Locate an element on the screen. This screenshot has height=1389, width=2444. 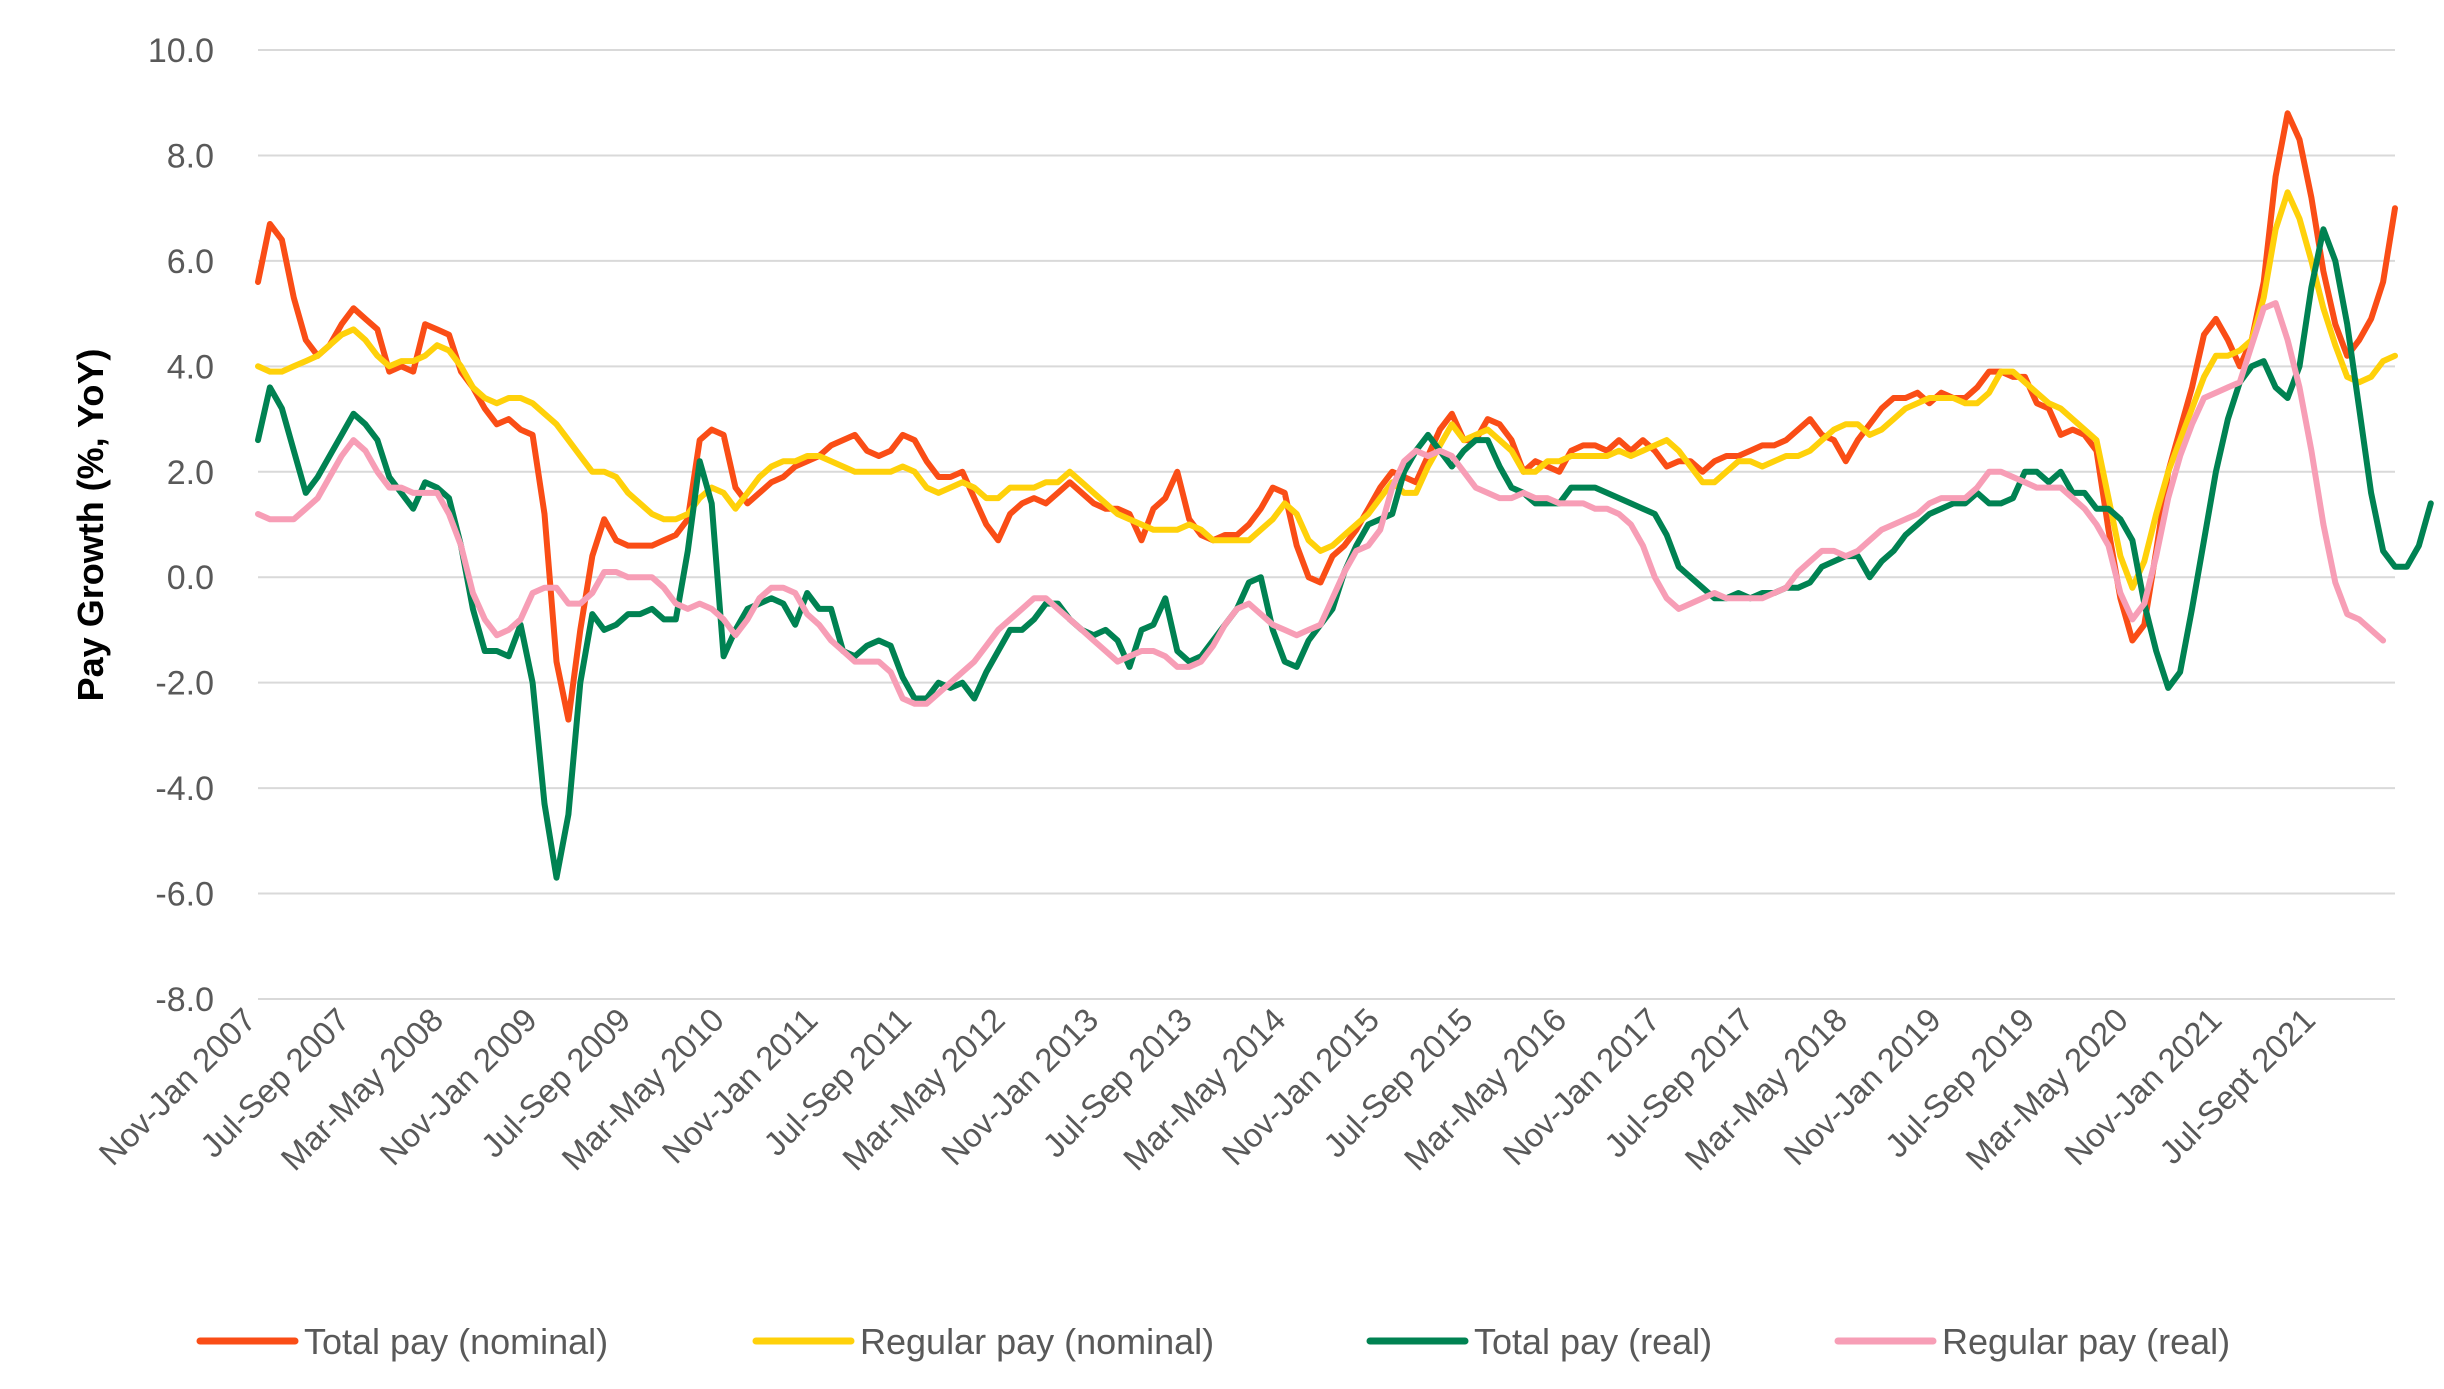
x-tick-label: Mar-May 2012 is located at coordinates (923, 1089).